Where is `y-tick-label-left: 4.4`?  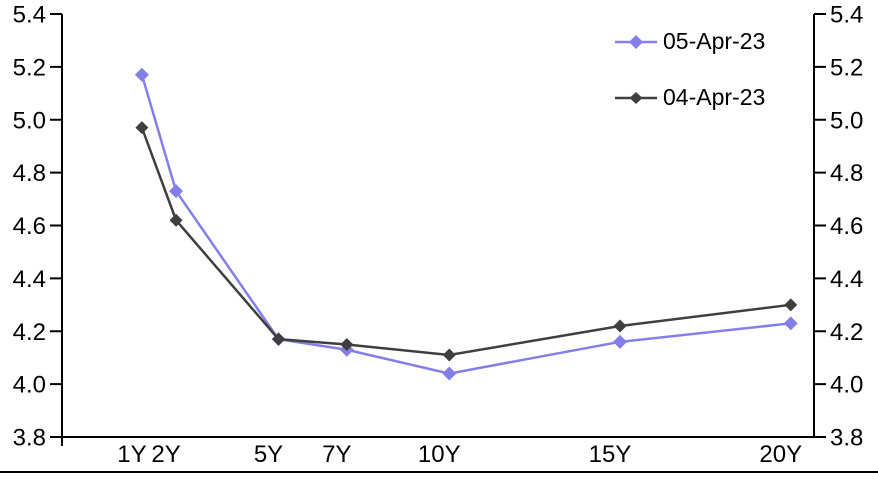
y-tick-label-left: 4.4 is located at coordinates (29, 279).